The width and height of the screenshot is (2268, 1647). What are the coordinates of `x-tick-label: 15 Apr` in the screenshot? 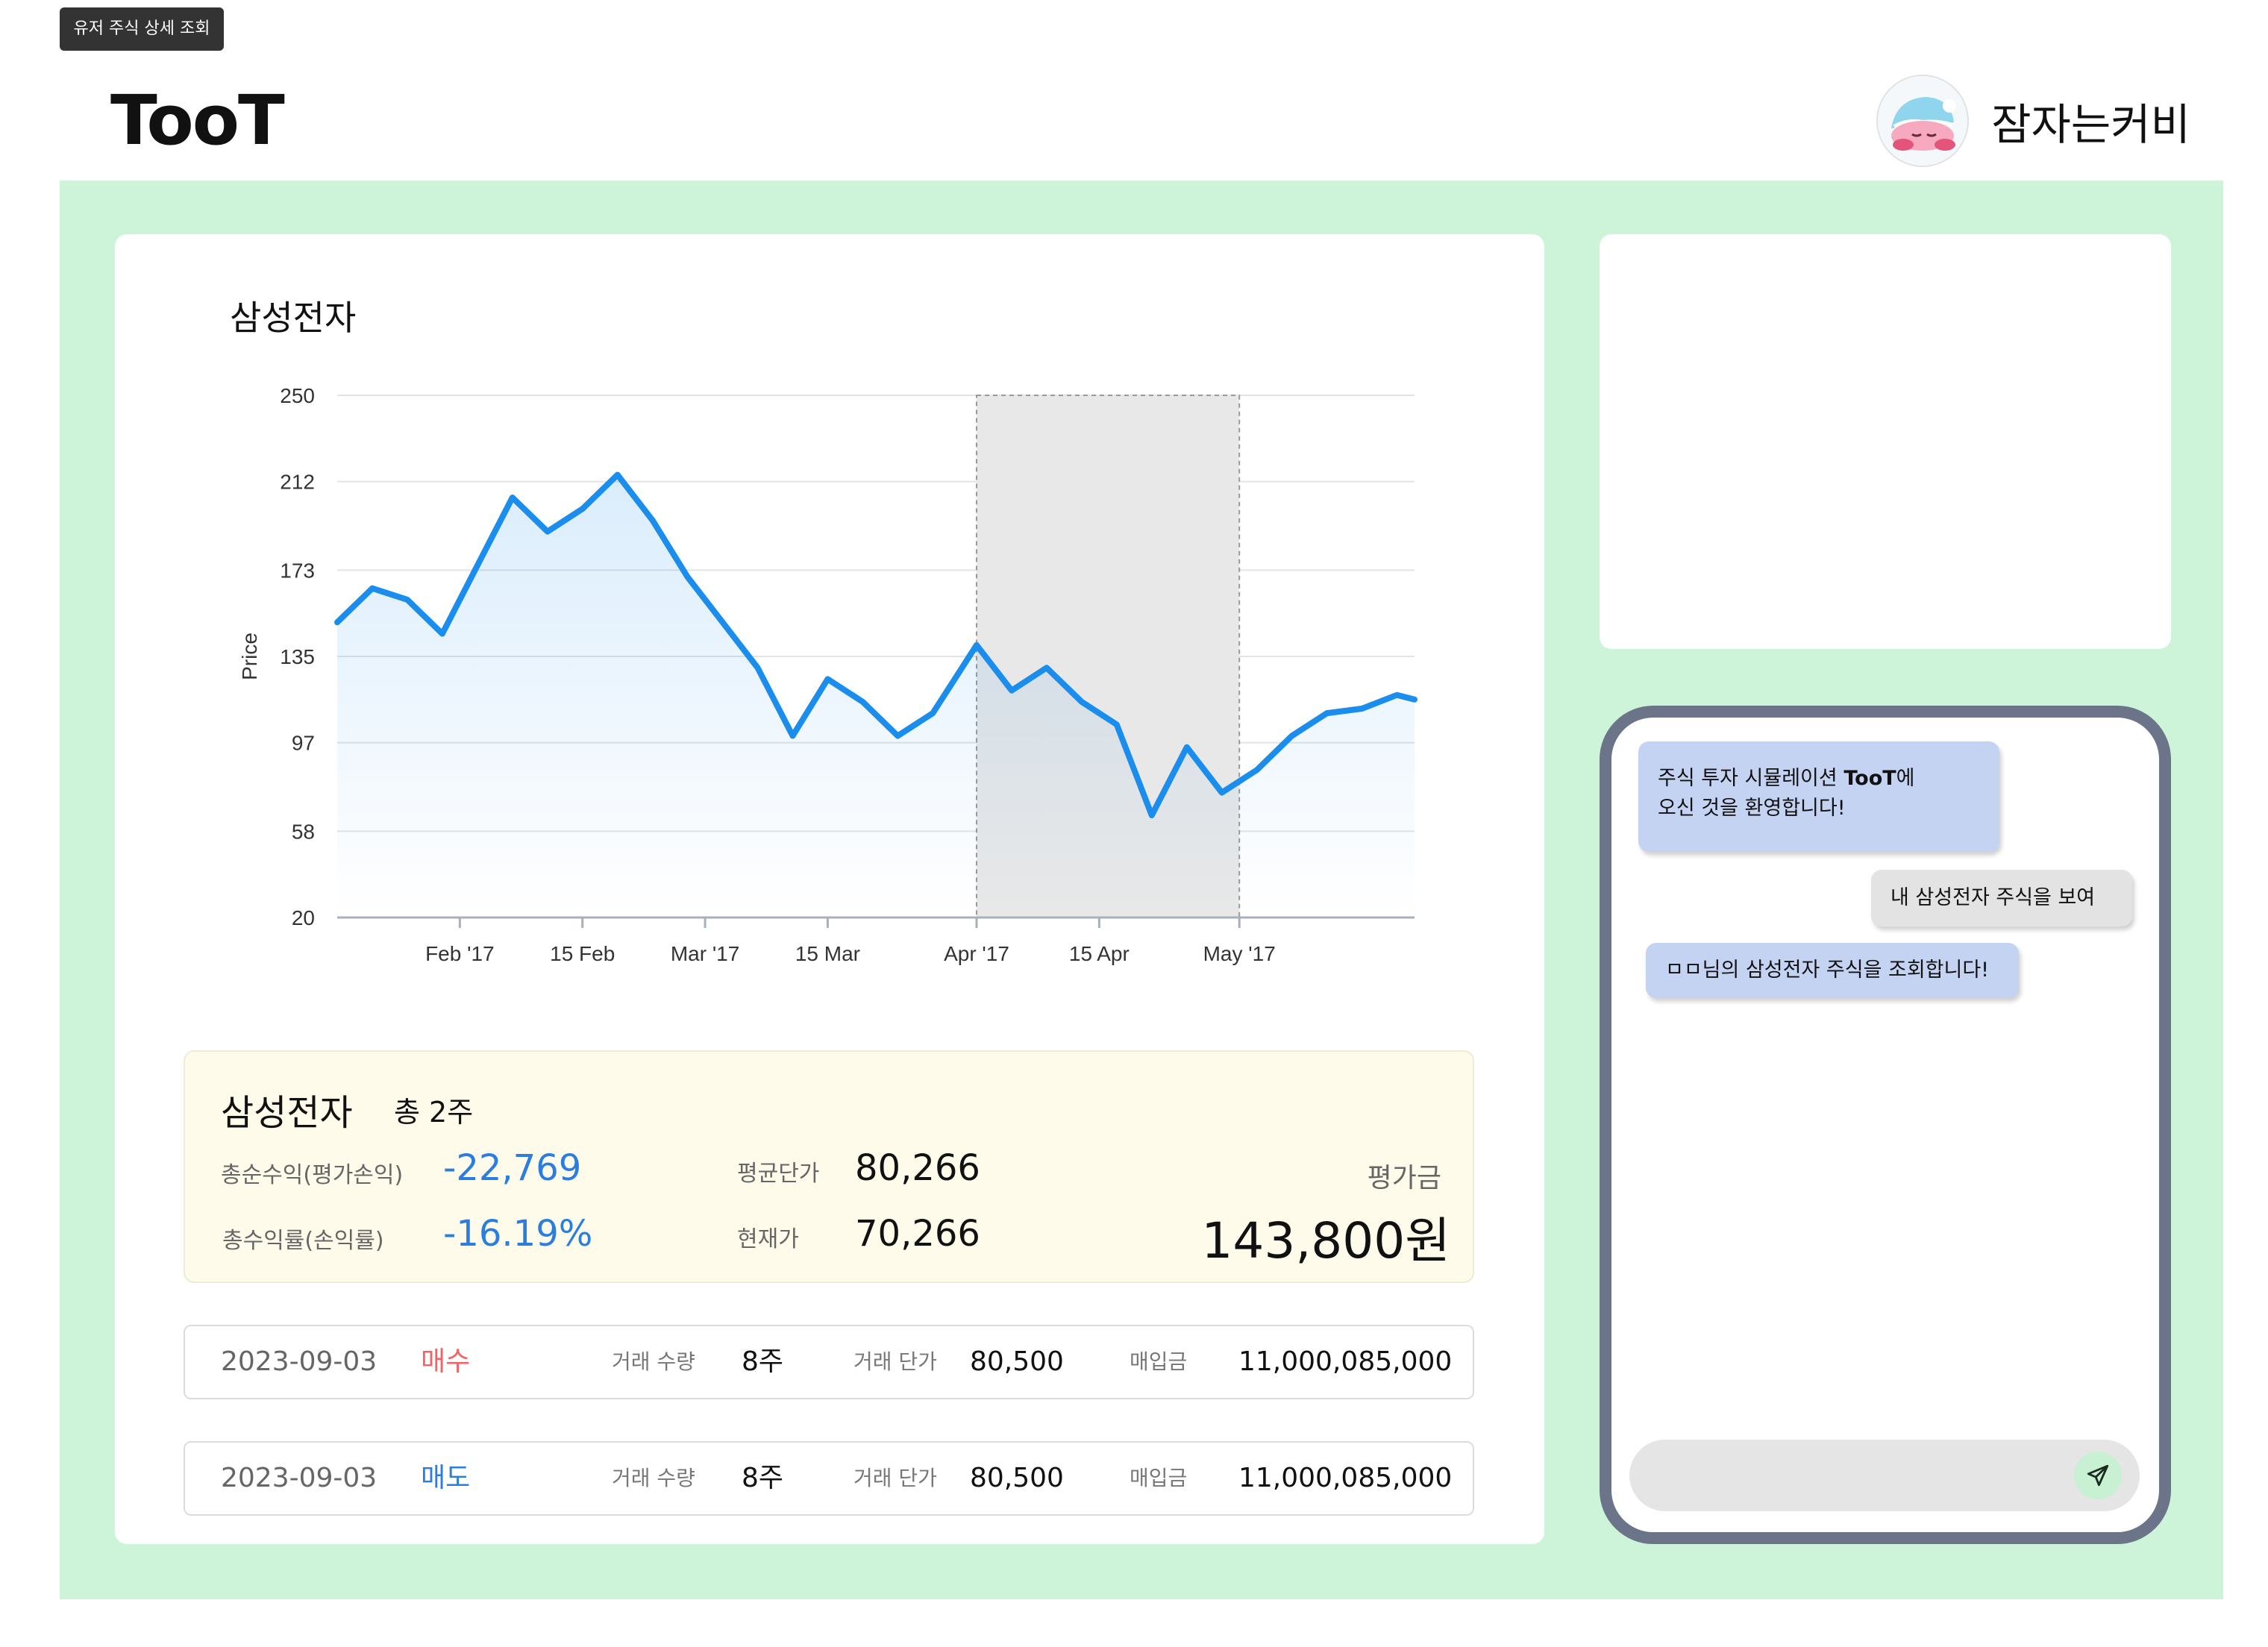 It's located at (1099, 953).